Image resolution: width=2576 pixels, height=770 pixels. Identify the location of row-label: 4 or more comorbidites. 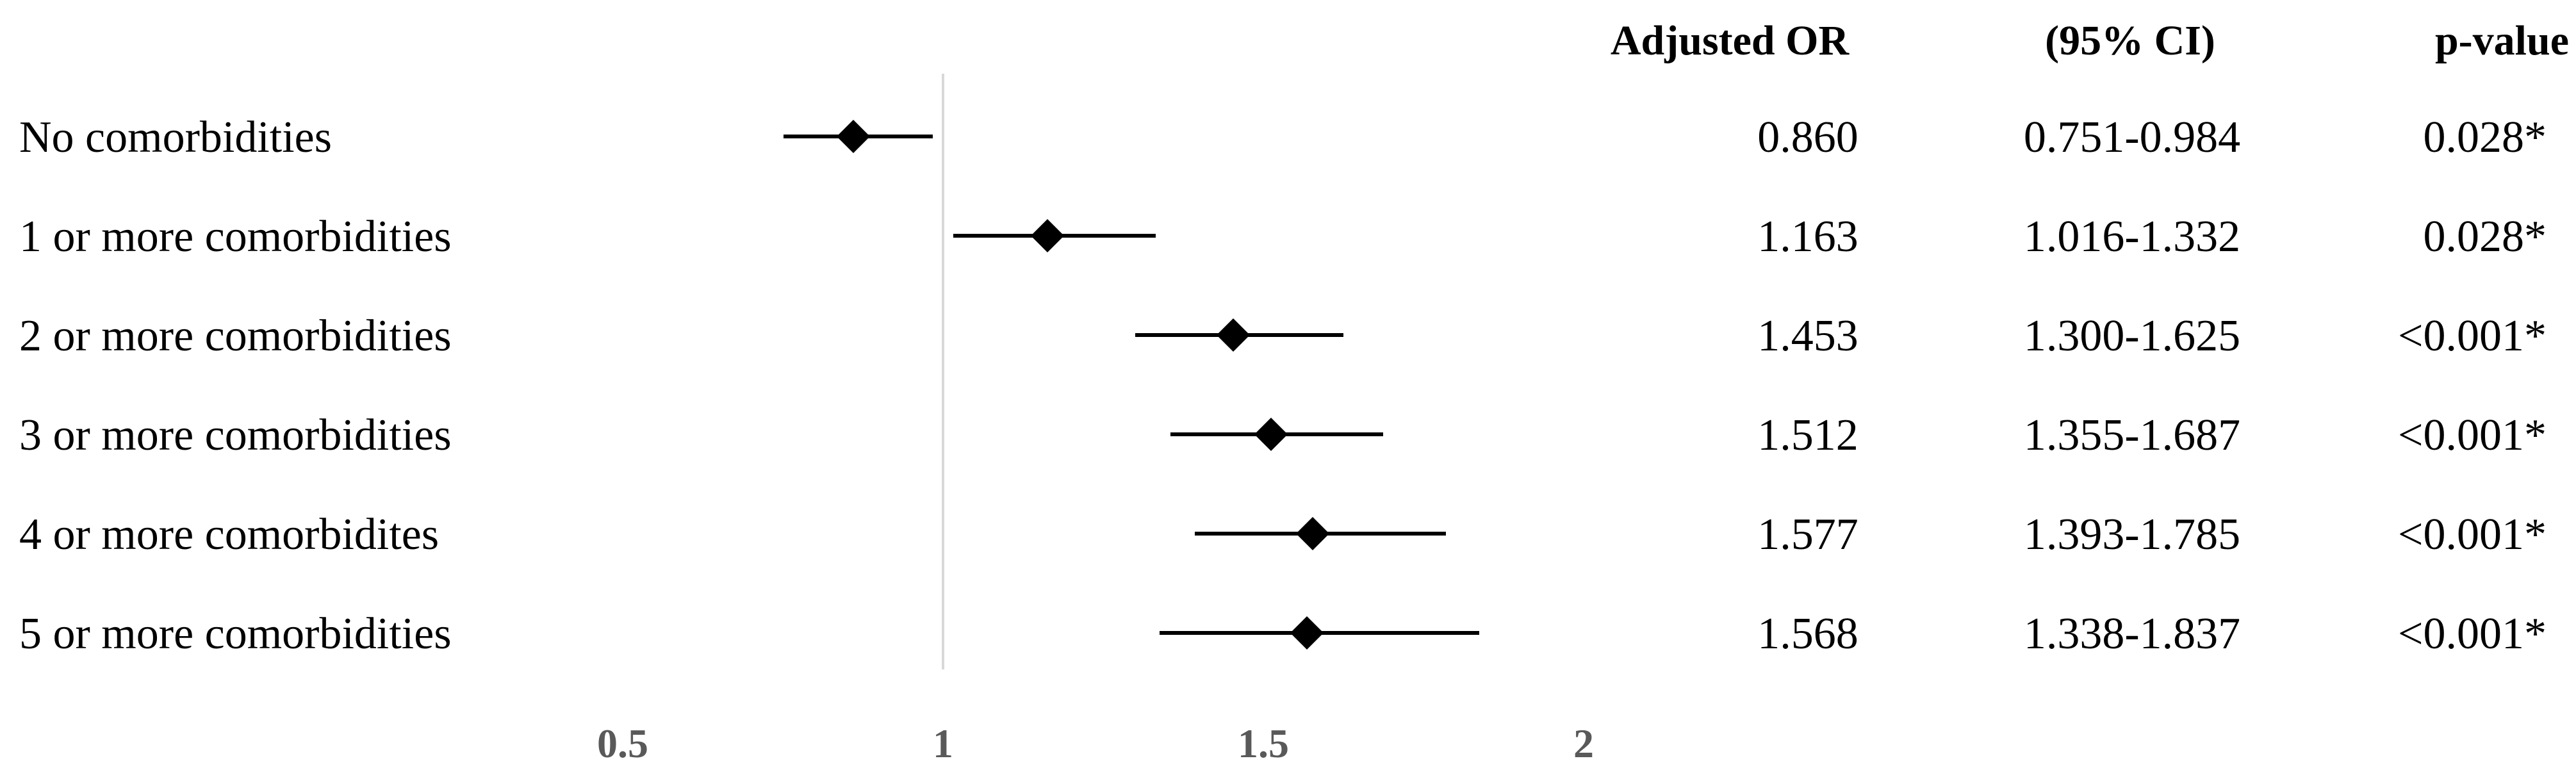
(229, 534).